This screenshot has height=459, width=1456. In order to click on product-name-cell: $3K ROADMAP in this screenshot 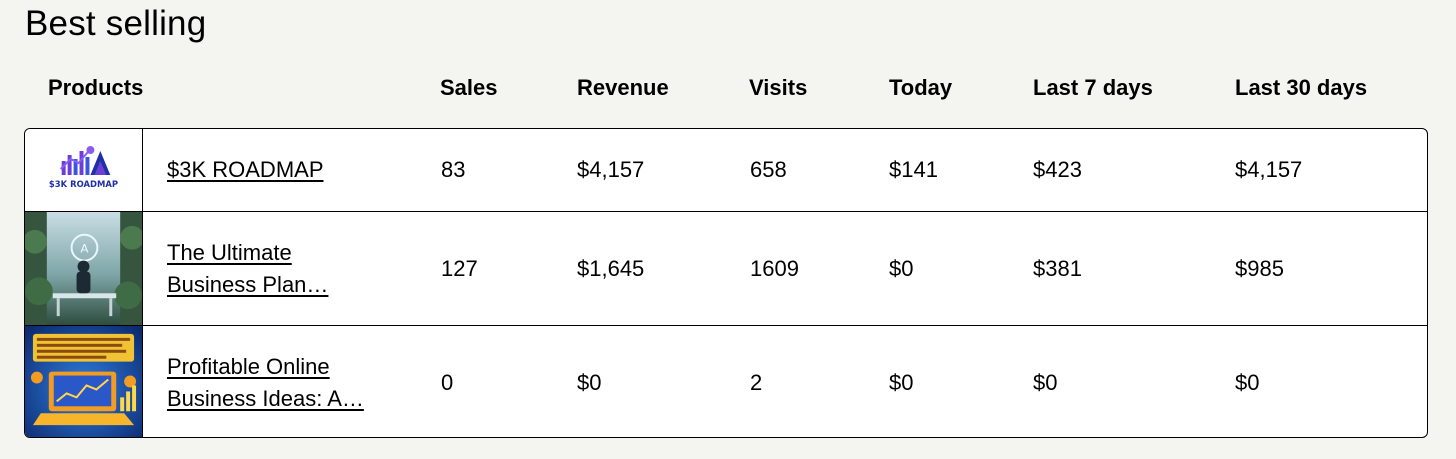, I will do `click(282, 170)`.